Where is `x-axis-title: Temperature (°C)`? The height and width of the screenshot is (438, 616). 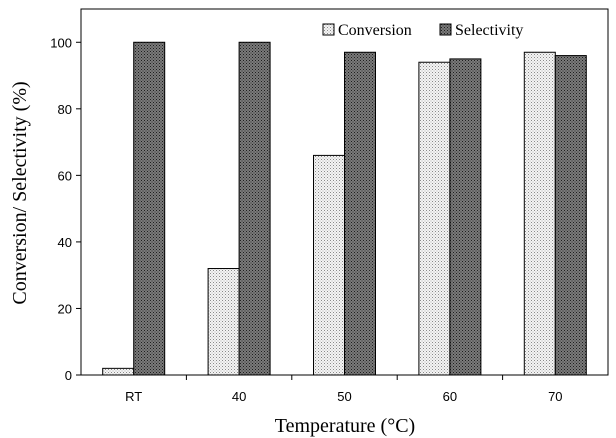
x-axis-title: Temperature (°C) is located at coordinates (345, 426).